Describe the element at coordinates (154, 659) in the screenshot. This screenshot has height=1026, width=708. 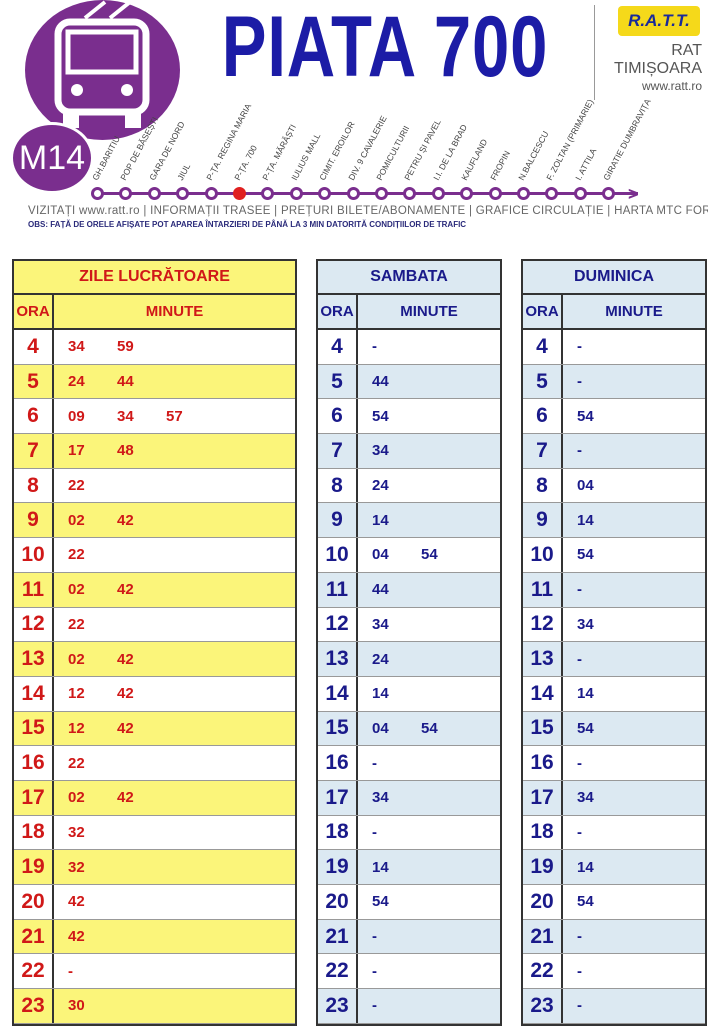
I see `table-row: 13 02 42` at that location.